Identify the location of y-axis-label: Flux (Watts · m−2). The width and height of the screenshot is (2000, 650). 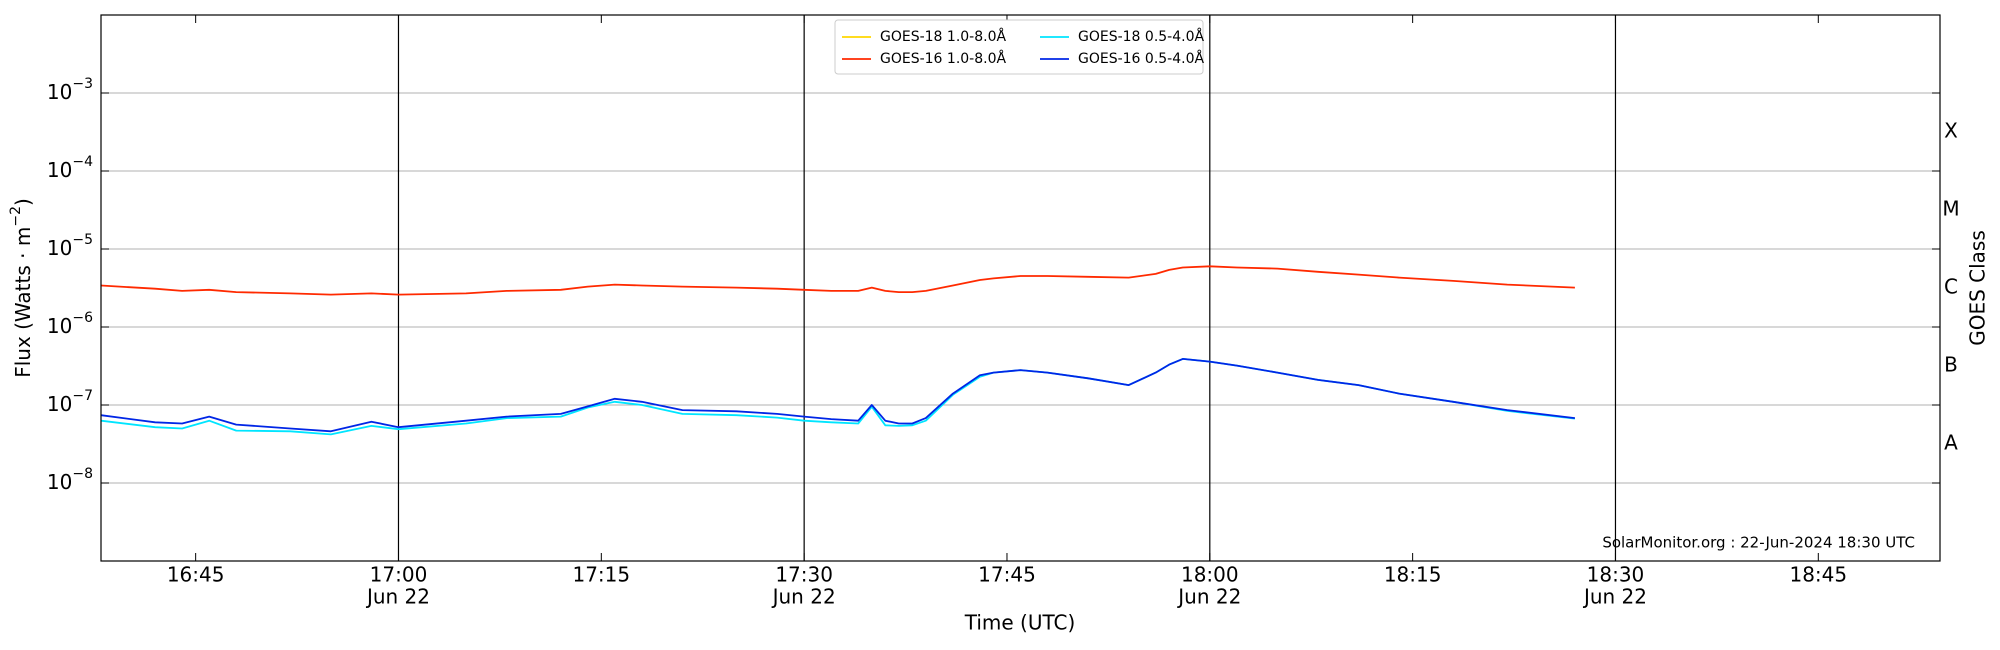
(21, 288).